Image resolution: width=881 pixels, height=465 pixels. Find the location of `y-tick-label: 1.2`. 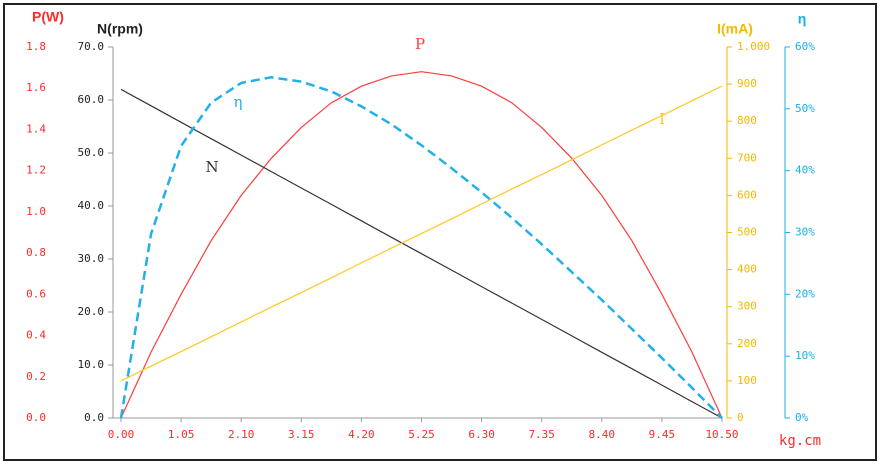

y-tick-label: 1.2 is located at coordinates (36, 170).